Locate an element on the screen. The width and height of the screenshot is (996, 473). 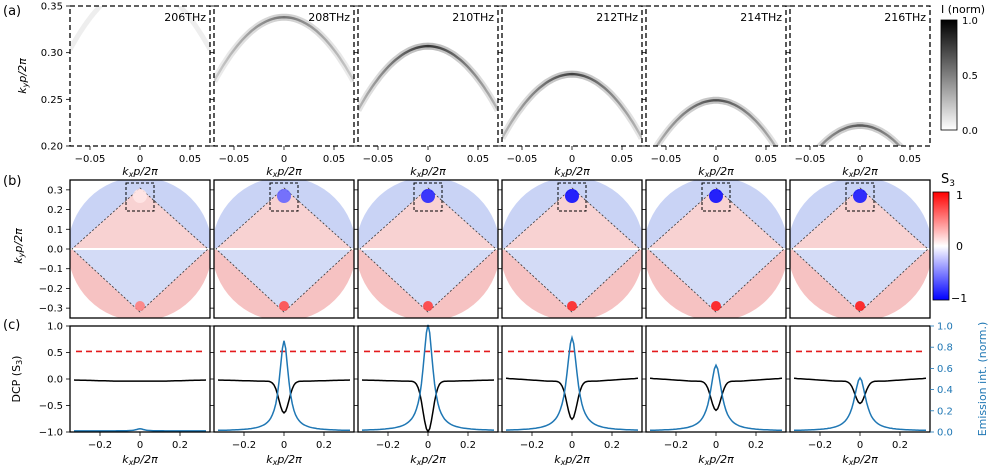
panel-label-b: (b) is located at coordinates (12, 181).